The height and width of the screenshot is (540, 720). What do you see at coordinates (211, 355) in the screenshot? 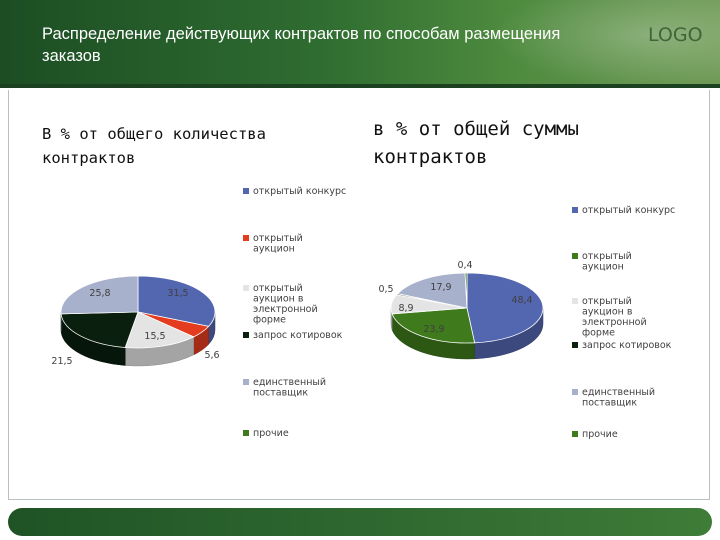
I see `data-label-1-2: 5,6` at bounding box center [211, 355].